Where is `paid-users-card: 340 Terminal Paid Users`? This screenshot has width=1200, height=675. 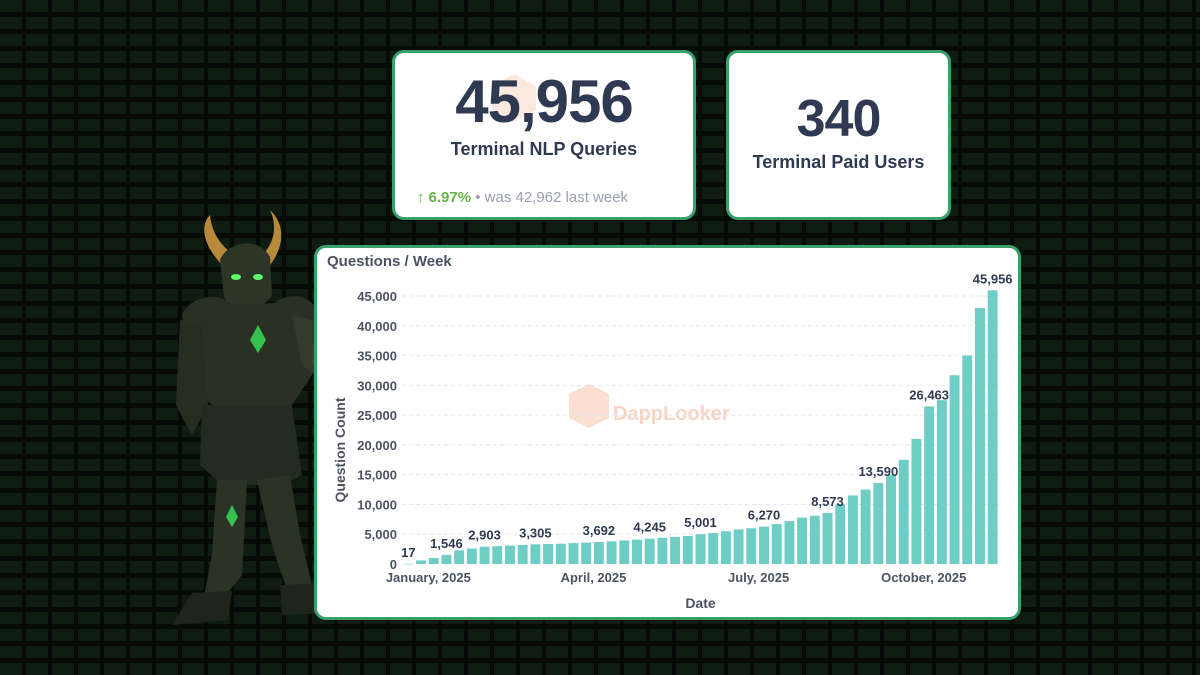 paid-users-card: 340 Terminal Paid Users is located at coordinates (838, 135).